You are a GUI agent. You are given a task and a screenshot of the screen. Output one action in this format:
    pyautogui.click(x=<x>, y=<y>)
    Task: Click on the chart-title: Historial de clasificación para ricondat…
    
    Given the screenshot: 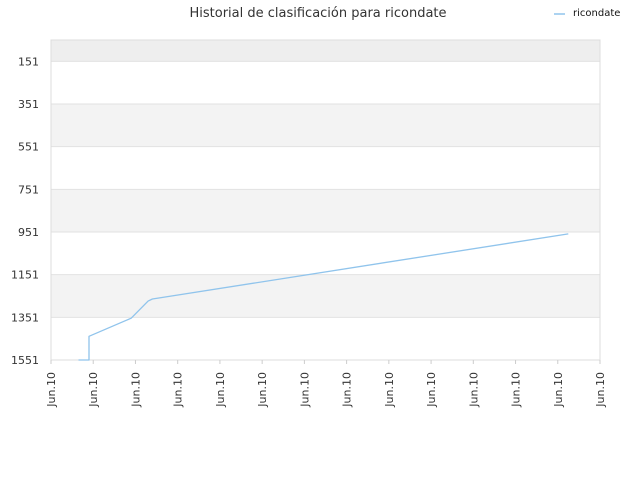 What is the action you would take?
    pyautogui.click(x=317, y=13)
    